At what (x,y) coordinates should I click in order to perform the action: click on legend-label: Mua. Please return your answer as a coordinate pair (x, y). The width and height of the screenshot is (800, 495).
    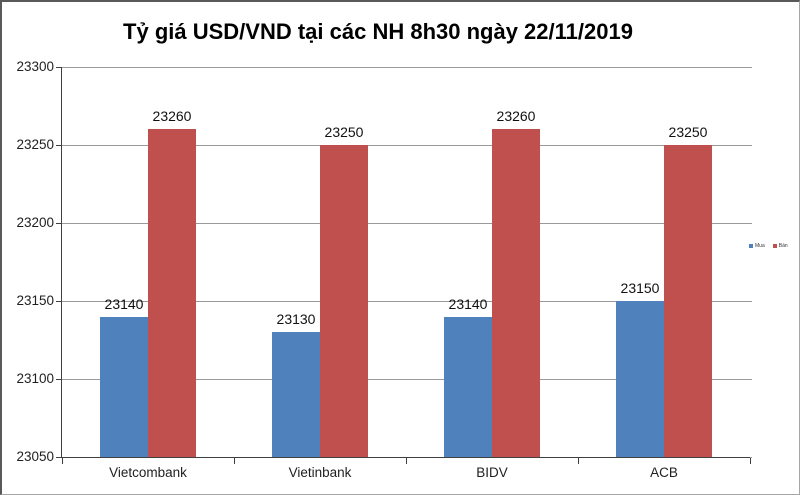
    Looking at the image, I should click on (760, 246).